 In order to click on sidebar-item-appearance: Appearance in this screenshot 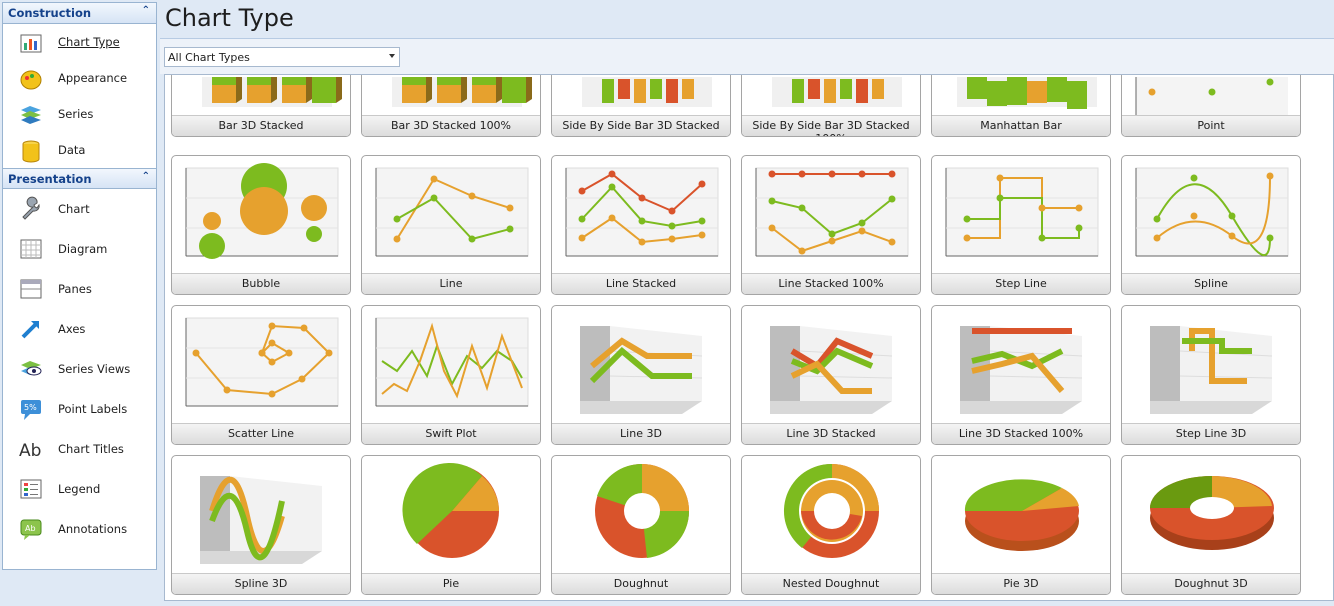, I will do `click(79, 78)`.